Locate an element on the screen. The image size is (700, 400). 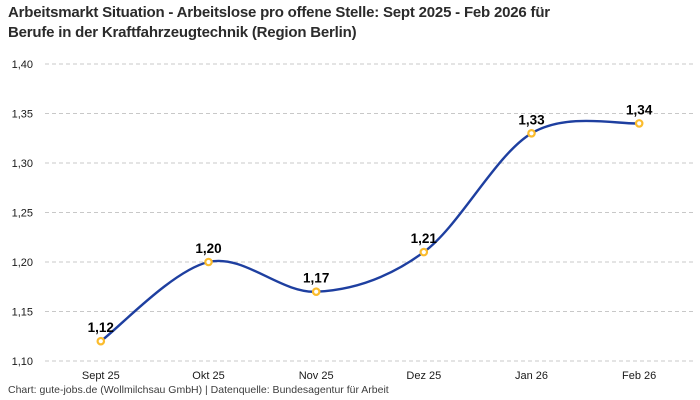
x-tick-label: Dez 25 is located at coordinates (423, 376).